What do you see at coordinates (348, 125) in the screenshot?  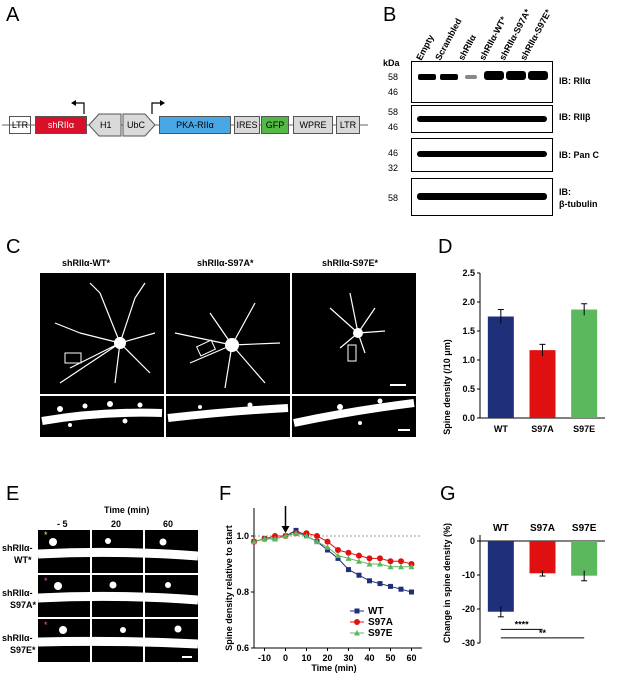 I see `construct-ltr-right: LTR` at bounding box center [348, 125].